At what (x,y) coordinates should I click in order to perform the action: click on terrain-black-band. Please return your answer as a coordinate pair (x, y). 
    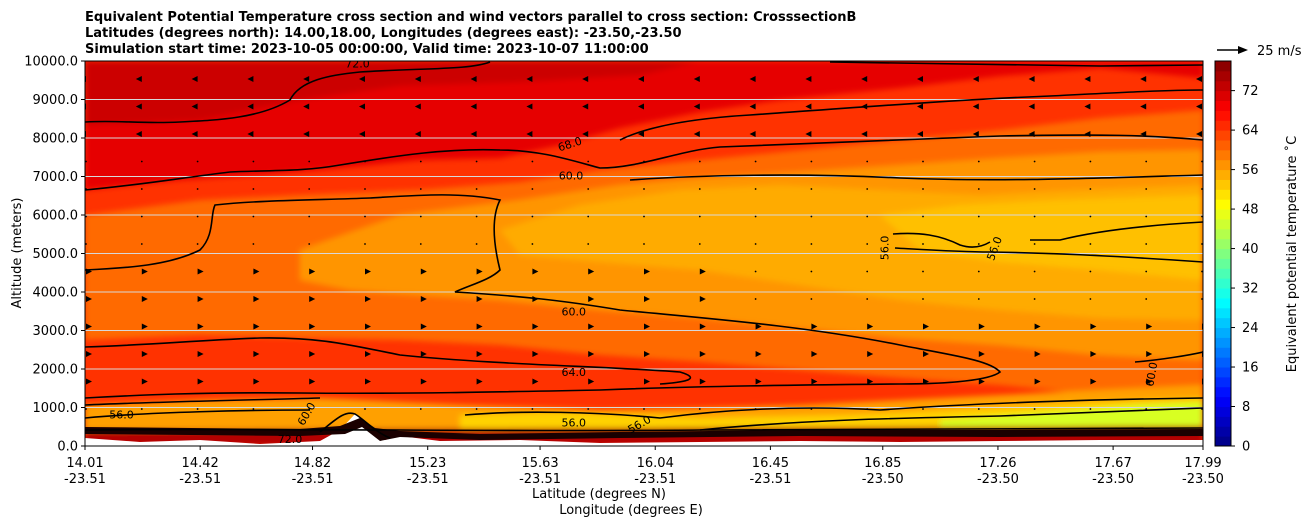
    Looking at the image, I should click on (644, 429).